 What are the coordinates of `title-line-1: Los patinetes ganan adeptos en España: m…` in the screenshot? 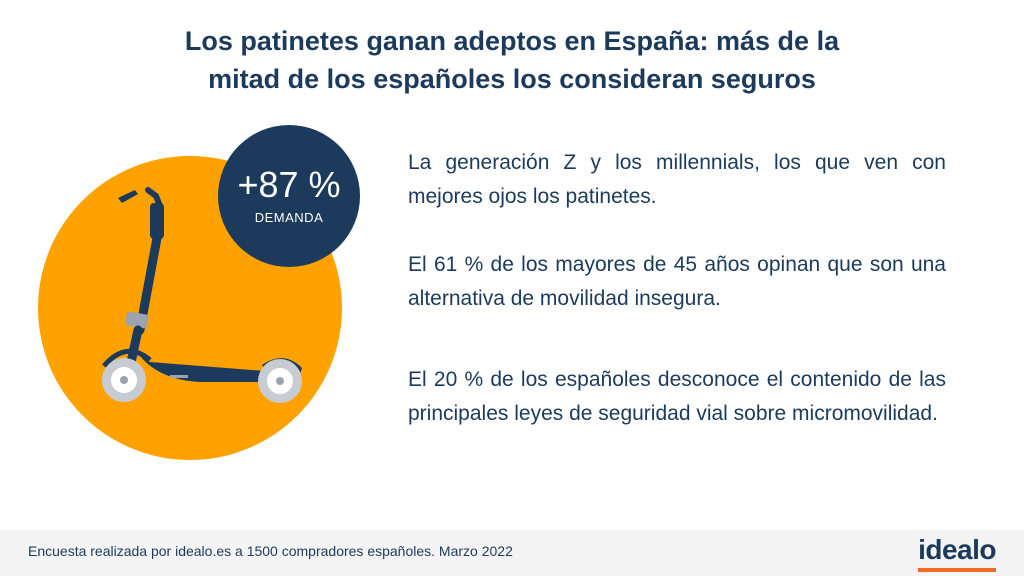 It's located at (512, 41).